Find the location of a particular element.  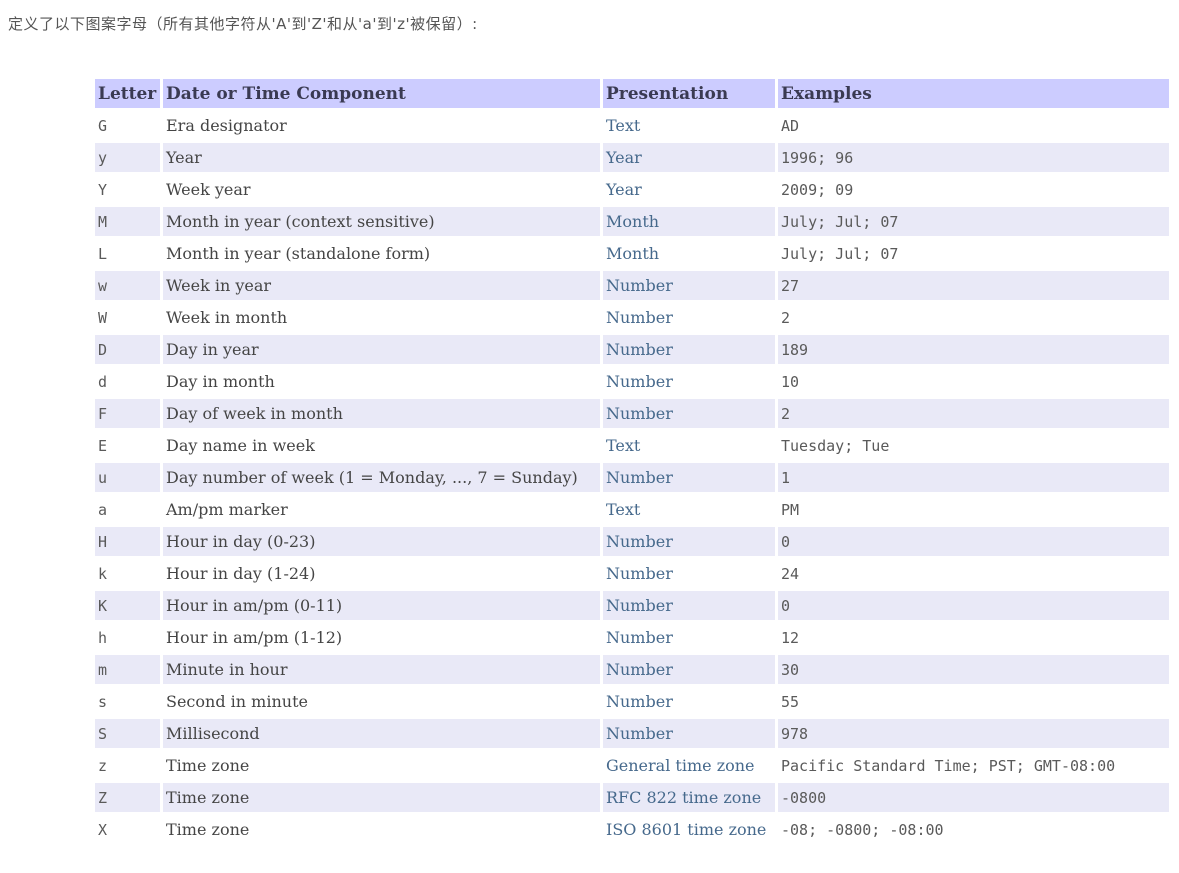

table-row: E Day name in week Text Tuesday; Tue is located at coordinates (632, 445).